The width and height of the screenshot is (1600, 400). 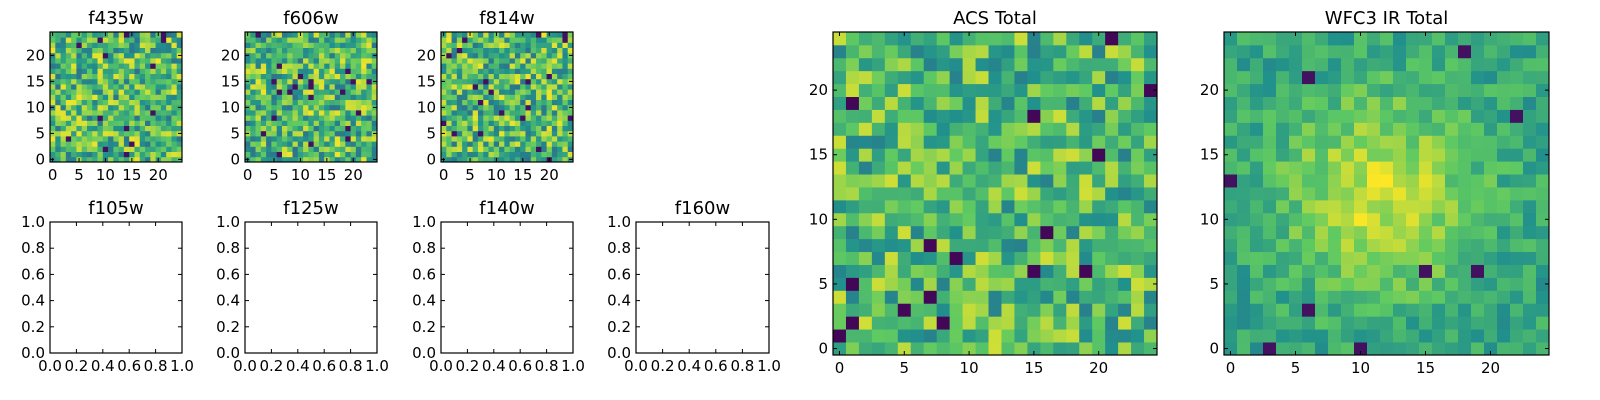 What do you see at coordinates (1231, 368) in the screenshot?
I see `x-tick-label: 0` at bounding box center [1231, 368].